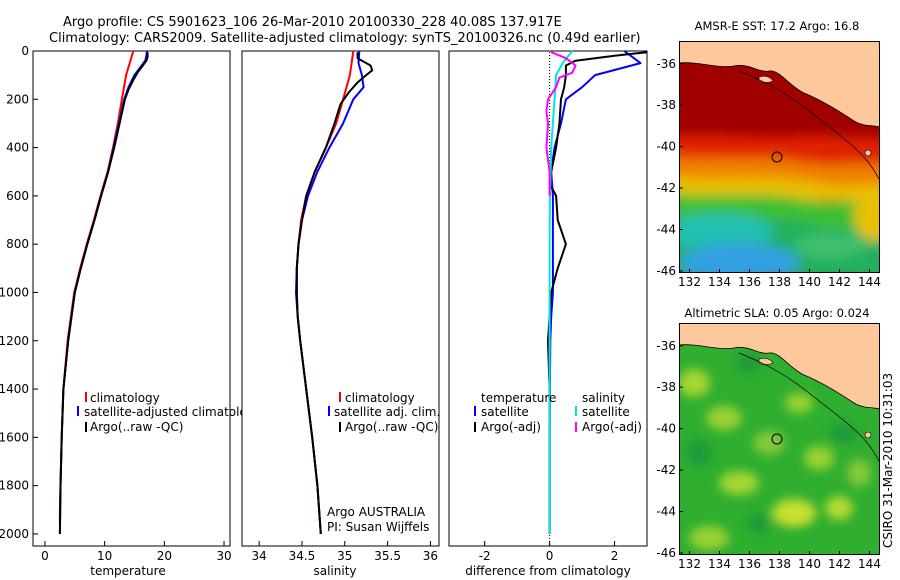 Image resolution: width=900 pixels, height=580 pixels. I want to click on sst-island, so click(766, 79).